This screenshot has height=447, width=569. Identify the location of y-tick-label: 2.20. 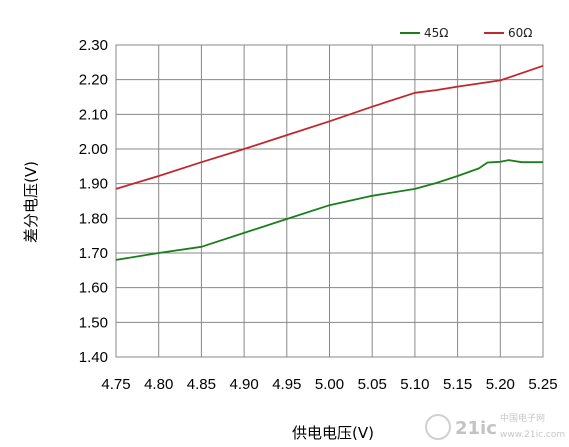
(93, 80).